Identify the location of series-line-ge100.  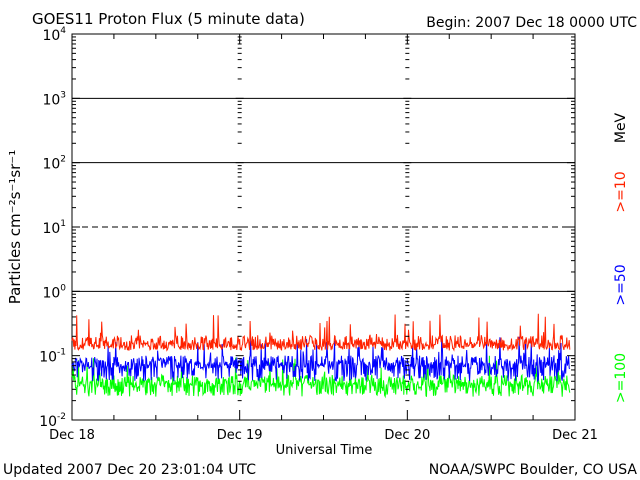
(321, 377).